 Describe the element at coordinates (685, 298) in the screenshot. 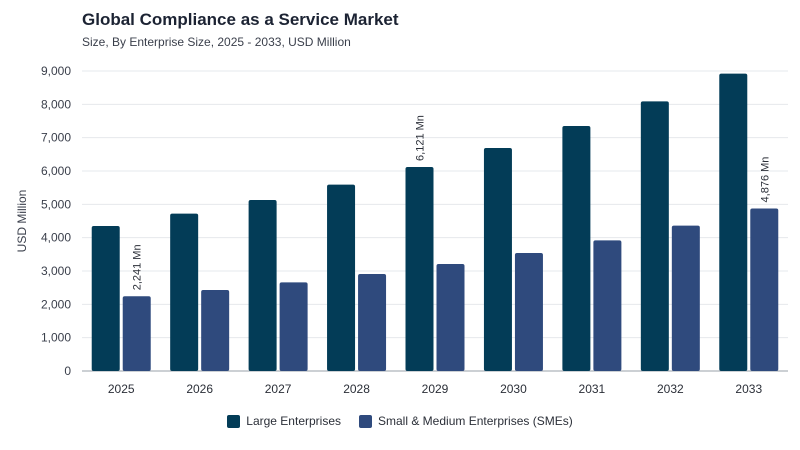

I see `bar-smes-2032` at that location.